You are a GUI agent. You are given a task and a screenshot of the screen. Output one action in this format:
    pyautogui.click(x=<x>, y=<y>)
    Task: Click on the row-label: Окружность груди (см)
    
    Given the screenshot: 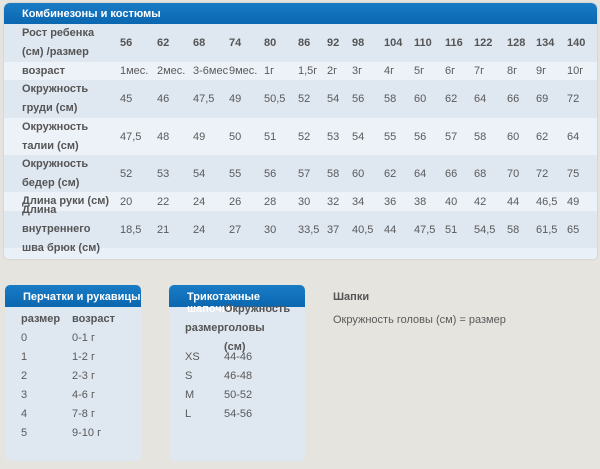 What is the action you would take?
    pyautogui.click(x=55, y=98)
    